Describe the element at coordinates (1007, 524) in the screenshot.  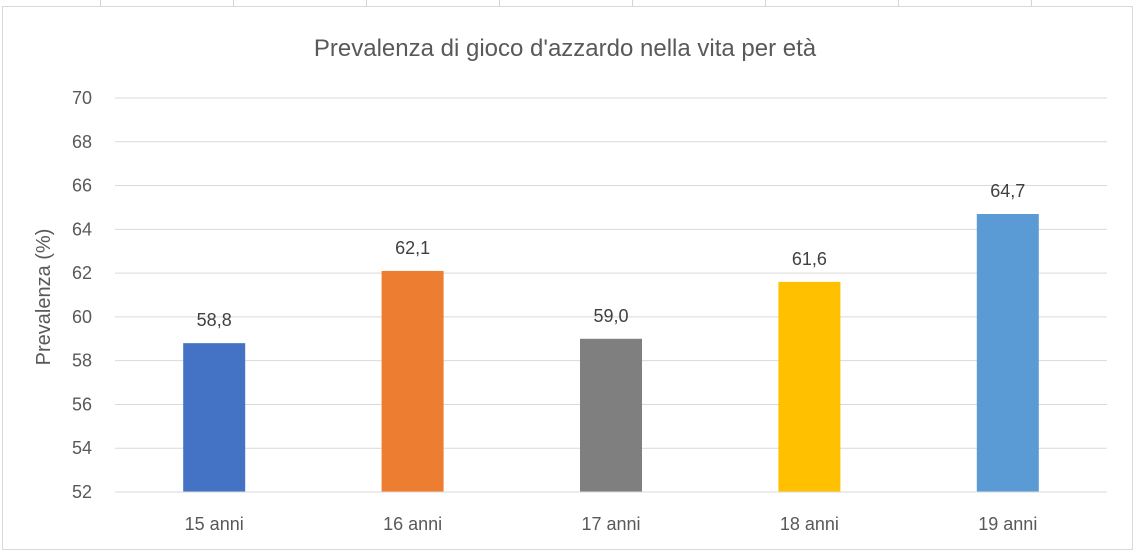
I see `x-tick-label: 19 anni` at that location.